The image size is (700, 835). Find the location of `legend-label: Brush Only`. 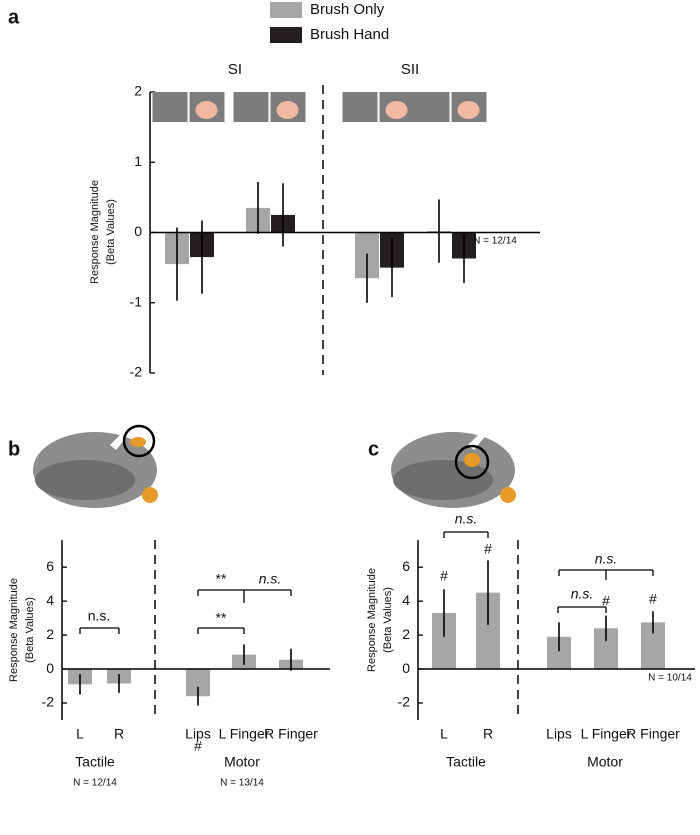

legend-label: Brush Only is located at coordinates (347, 9).